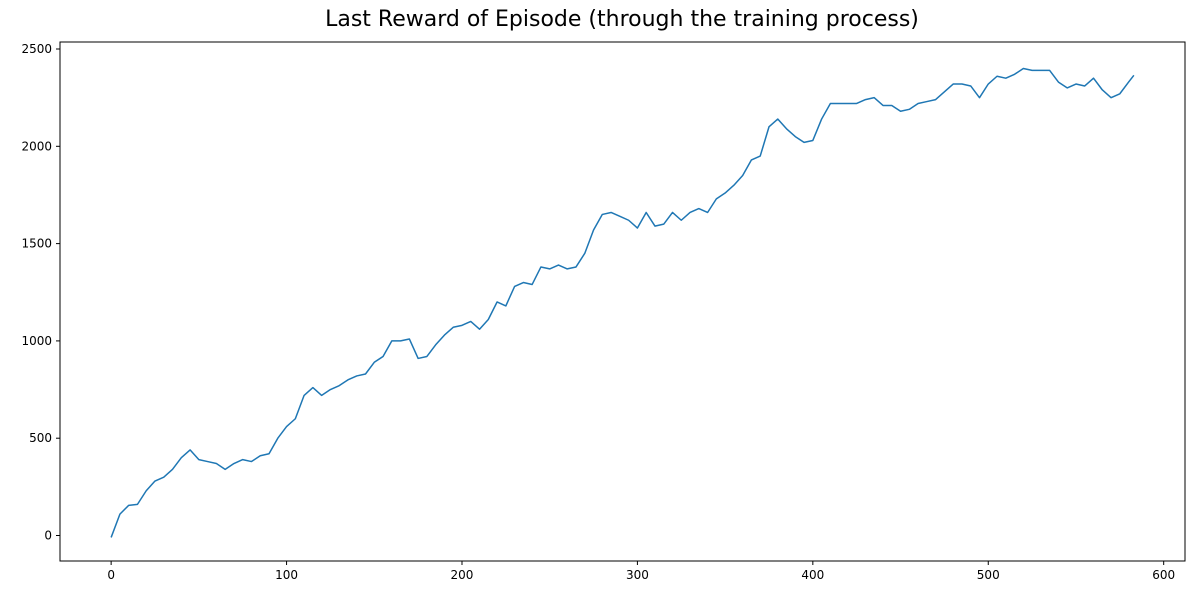  I want to click on x-tick-label: 100, so click(286, 575).